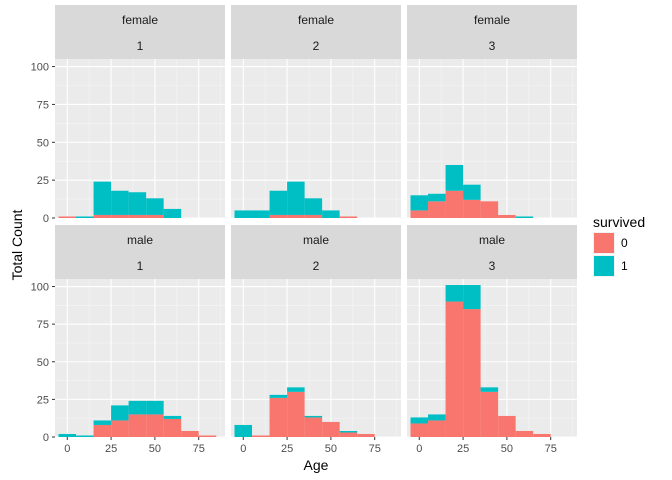 The height and width of the screenshot is (480, 672). What do you see at coordinates (140, 46) in the screenshot?
I see `strip-label-pclass: 1` at bounding box center [140, 46].